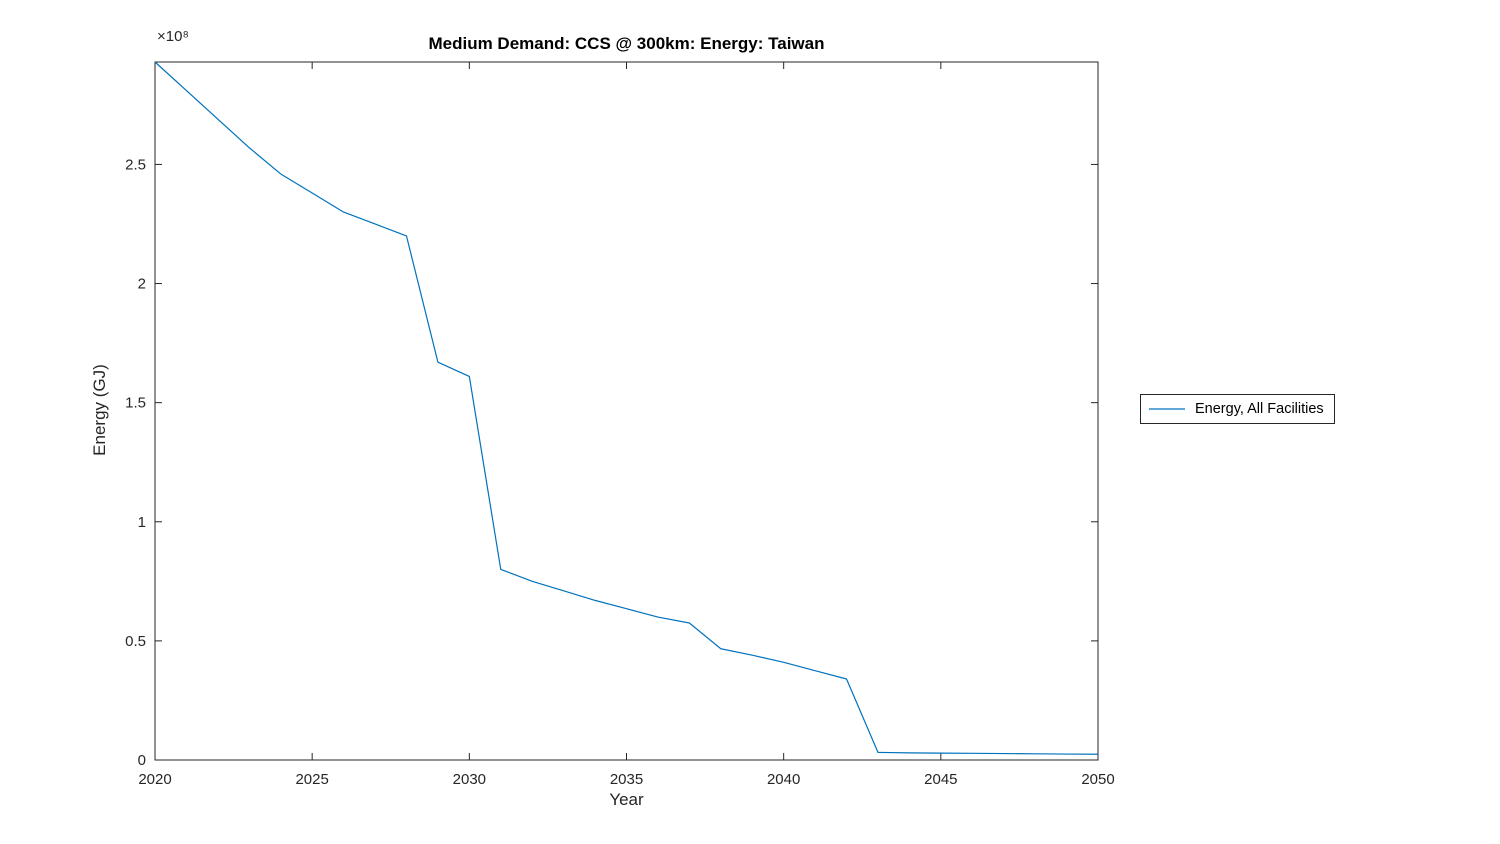  Describe the element at coordinates (135, 164) in the screenshot. I see `y-tick-label: 2.5` at that location.